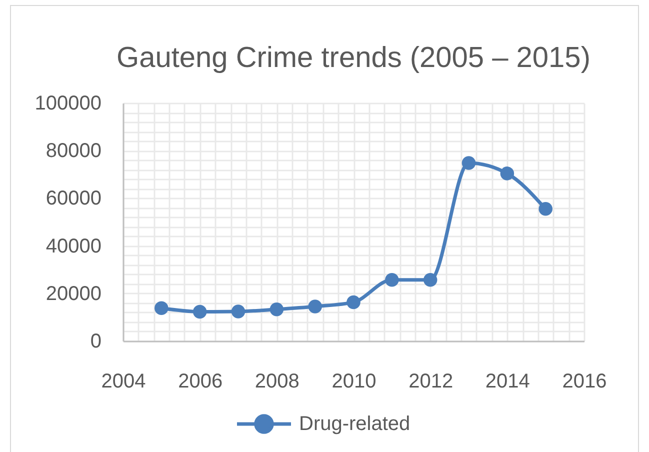 This screenshot has height=452, width=649. What do you see at coordinates (354, 424) in the screenshot?
I see `legend-label: Drug-related` at bounding box center [354, 424].